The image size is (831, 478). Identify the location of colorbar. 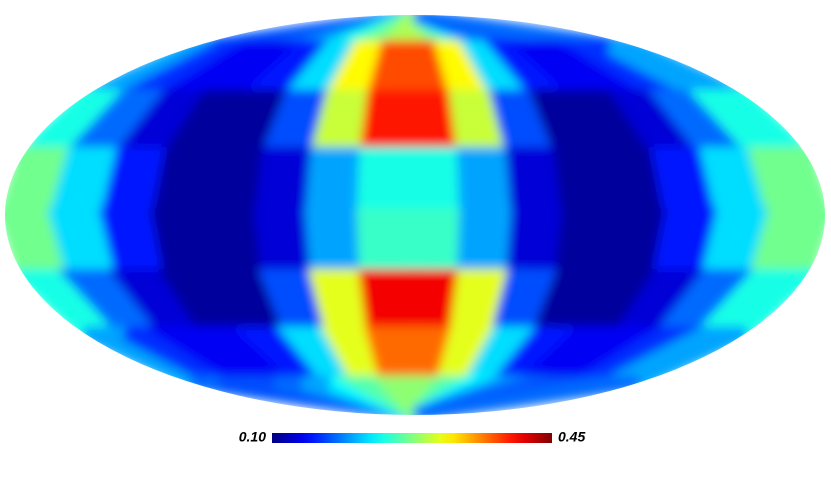
(412, 438).